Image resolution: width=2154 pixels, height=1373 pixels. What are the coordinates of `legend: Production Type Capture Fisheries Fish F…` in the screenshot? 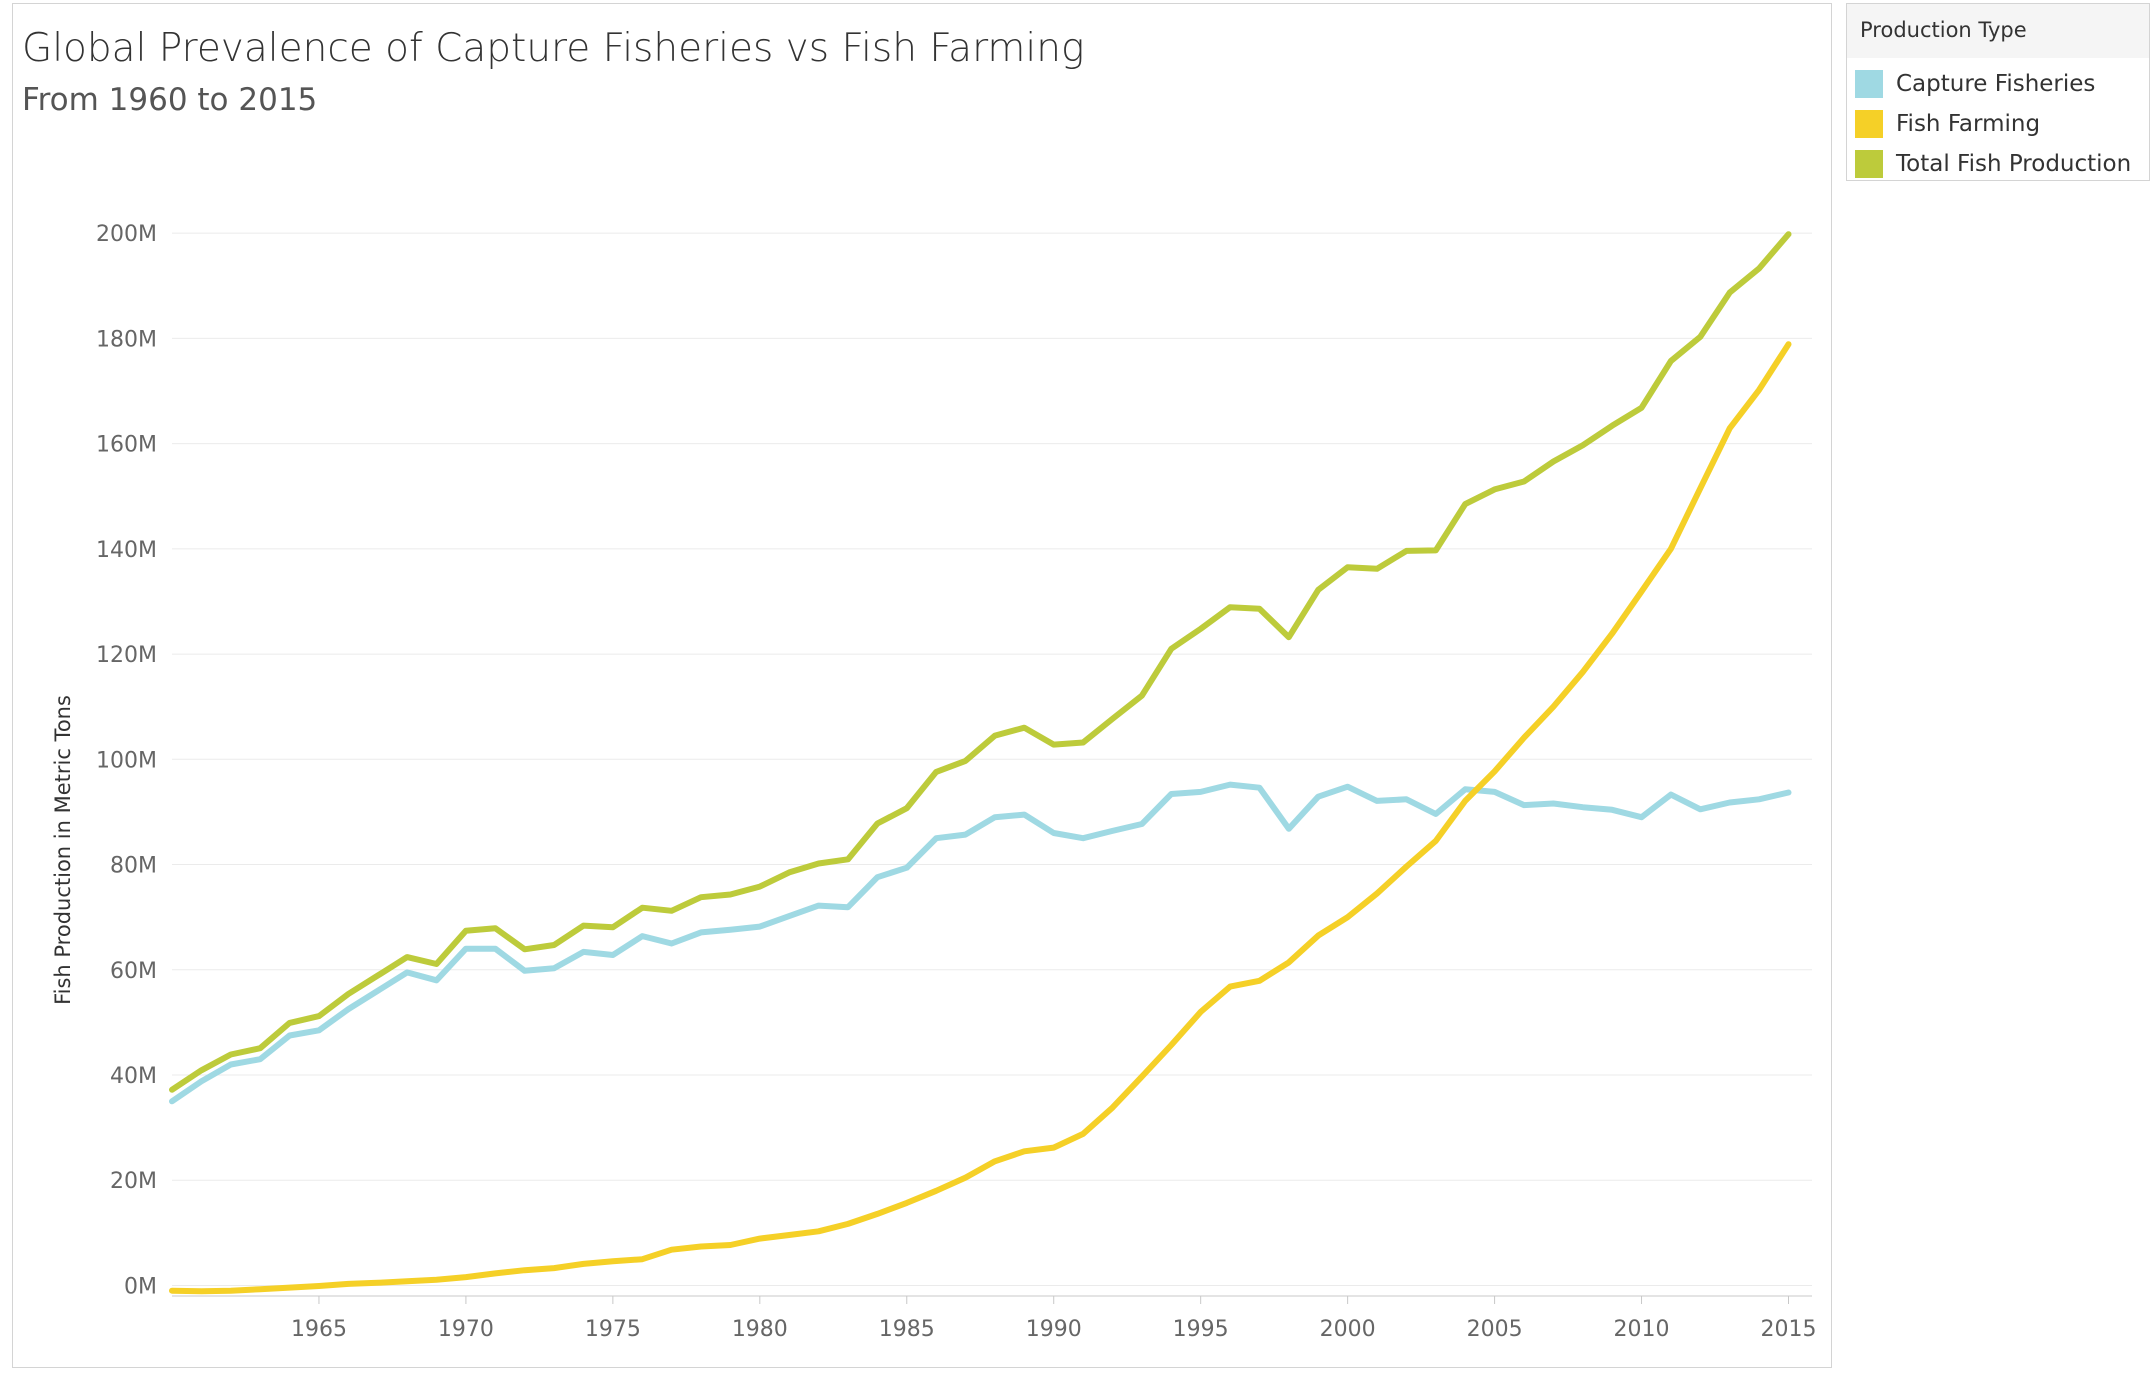 It's located at (1998, 92).